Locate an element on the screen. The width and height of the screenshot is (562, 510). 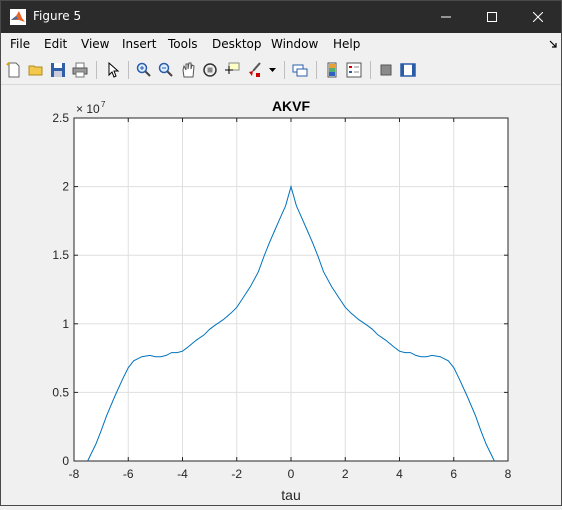
printer-icon is located at coordinates (80, 70).